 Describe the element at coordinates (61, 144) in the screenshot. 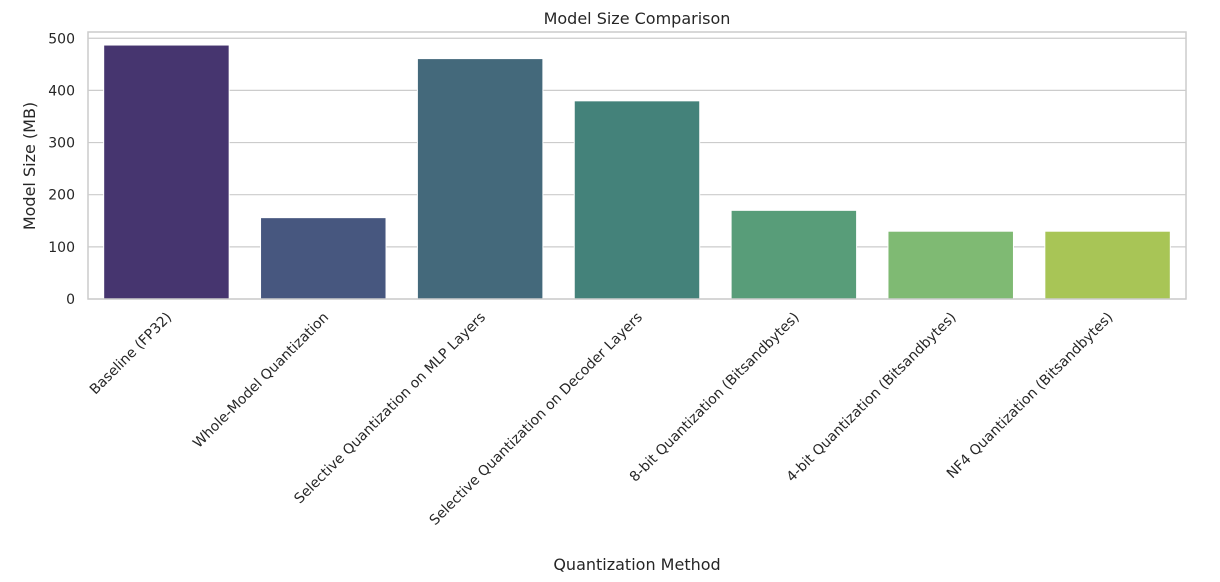

I see `y-tick-label: 300` at that location.